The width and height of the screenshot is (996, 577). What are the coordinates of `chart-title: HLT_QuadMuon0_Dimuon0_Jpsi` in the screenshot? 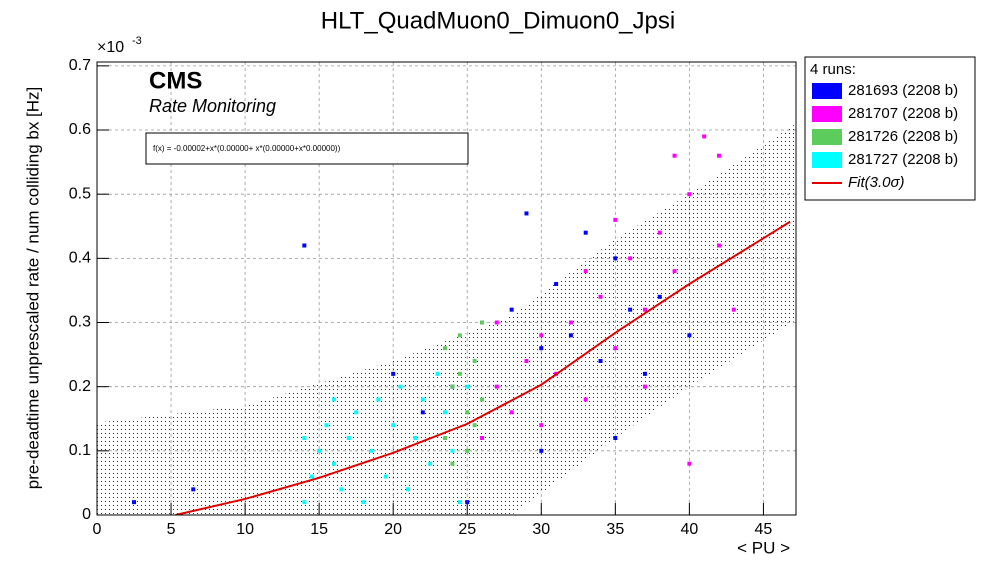 It's located at (498, 20).